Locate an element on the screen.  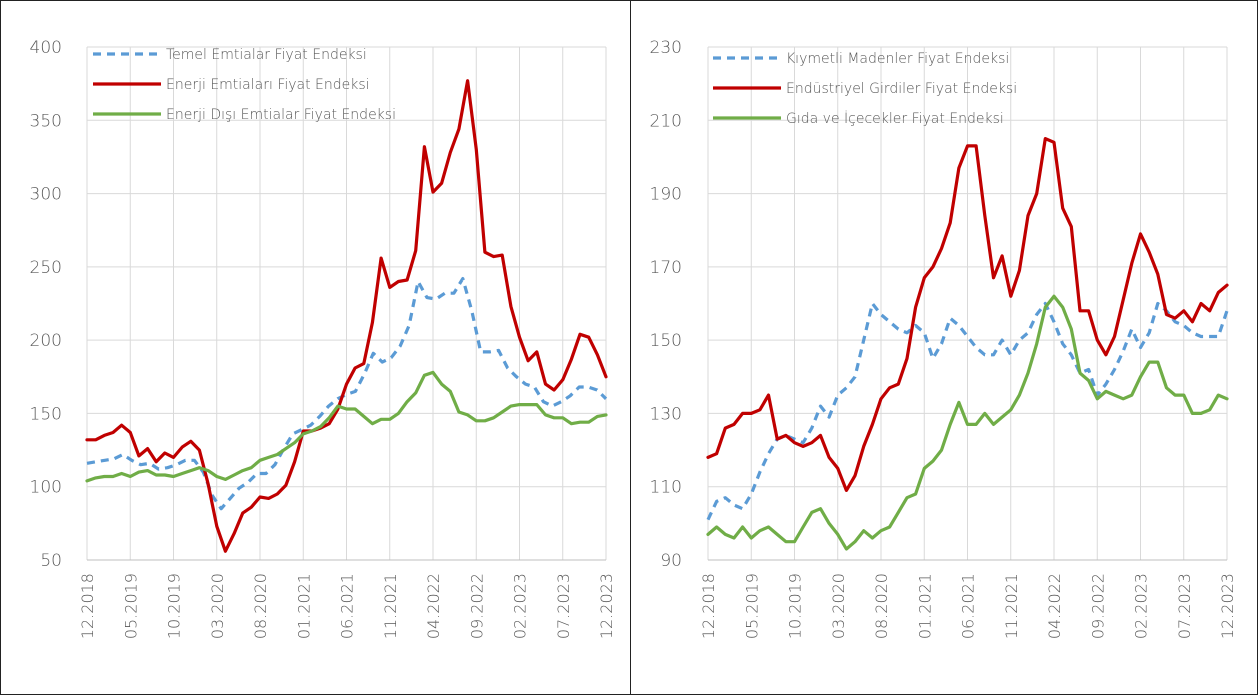
legend-item: Enerji Dışı Emtialar Fiyat Endeksi is located at coordinates (244, 115).